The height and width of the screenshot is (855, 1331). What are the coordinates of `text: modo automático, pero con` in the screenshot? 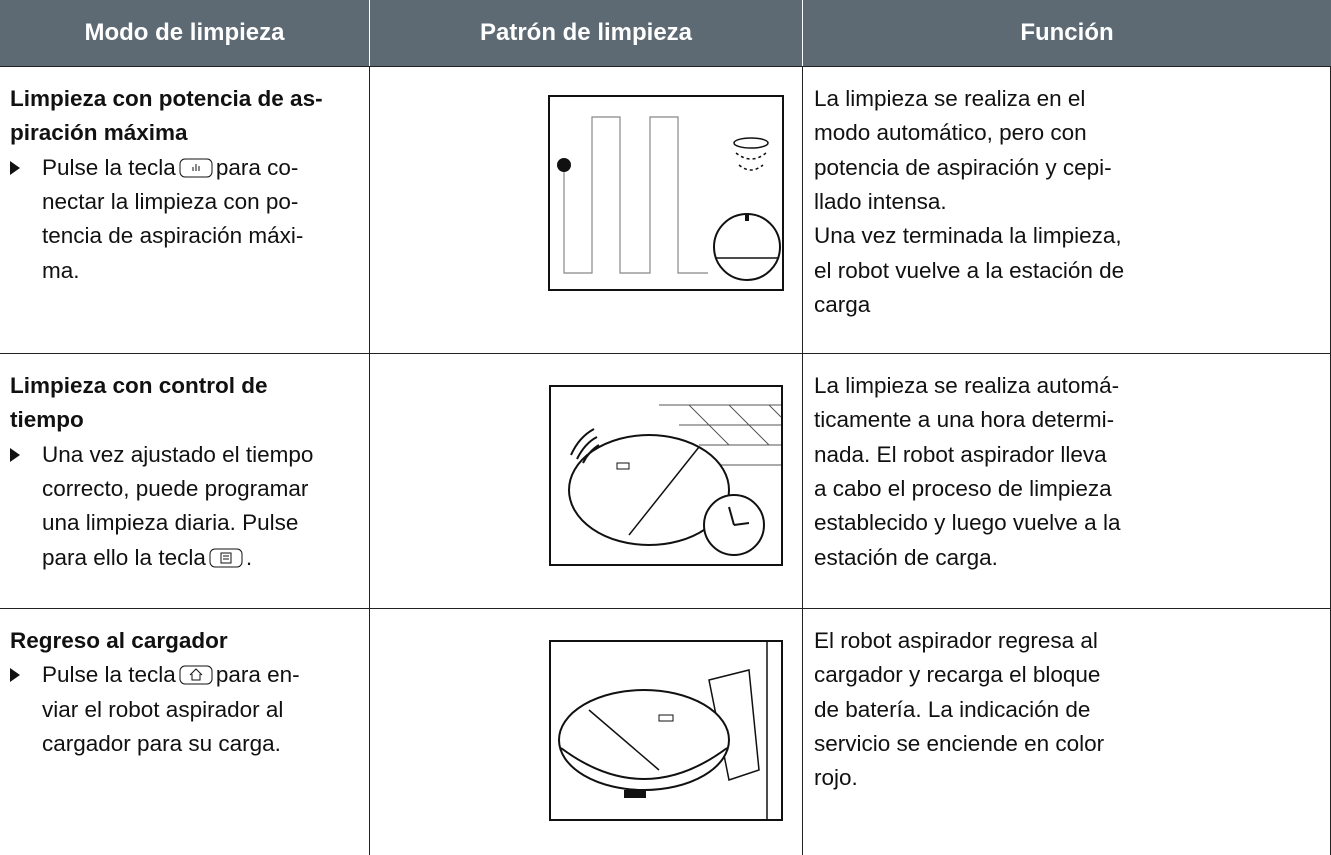 It's located at (950, 133).